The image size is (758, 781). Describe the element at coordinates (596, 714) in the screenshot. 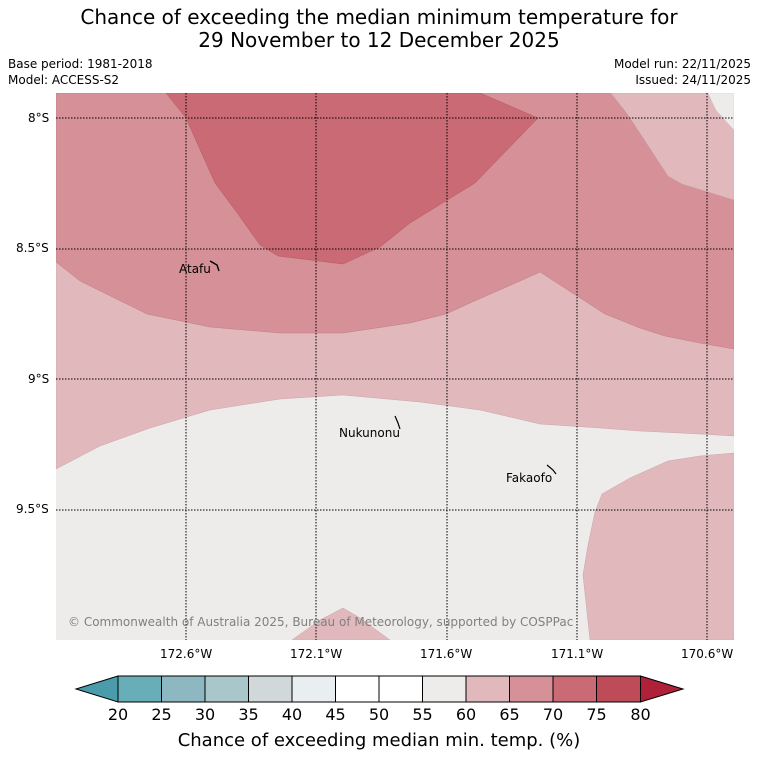

I see `colorbar-tick-75: 75` at that location.